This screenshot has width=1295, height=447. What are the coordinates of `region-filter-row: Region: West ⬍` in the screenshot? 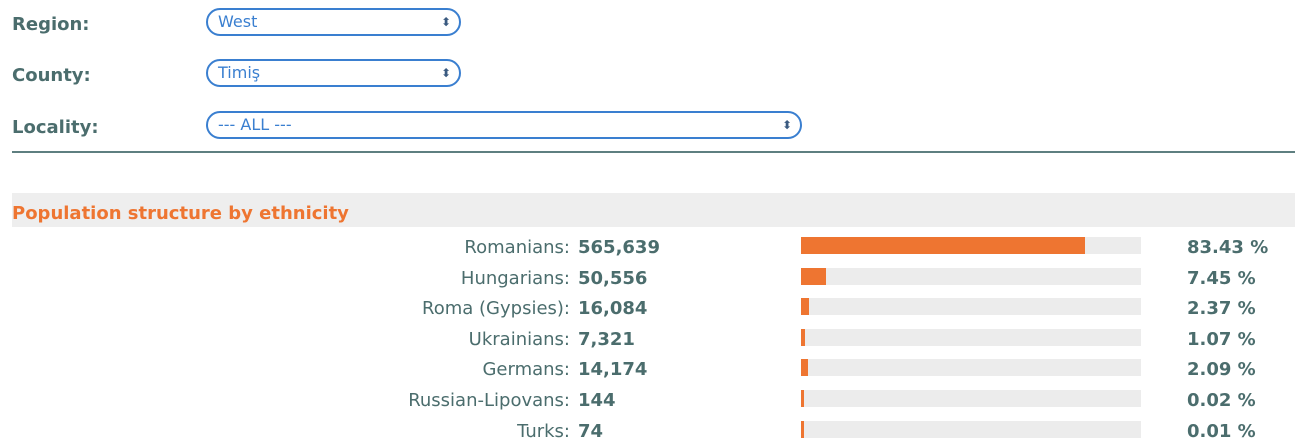 It's located at (653, 25).